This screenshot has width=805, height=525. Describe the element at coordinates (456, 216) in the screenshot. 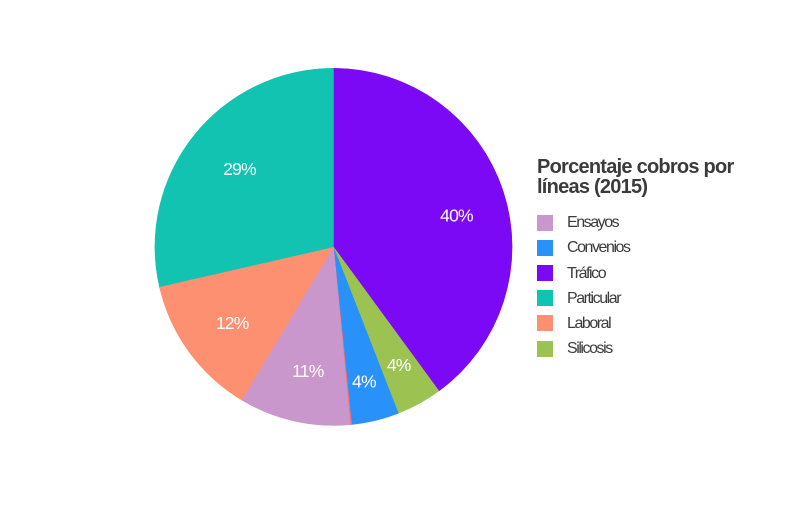

I see `svg-text: 40%` at that location.